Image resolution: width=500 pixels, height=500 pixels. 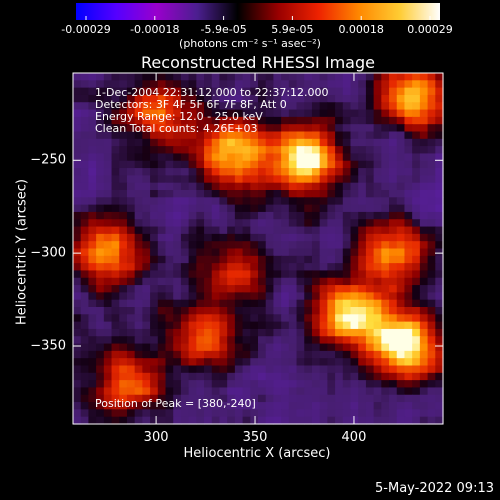 What do you see at coordinates (48, 160) in the screenshot?
I see `y-tick-label: −250` at bounding box center [48, 160].